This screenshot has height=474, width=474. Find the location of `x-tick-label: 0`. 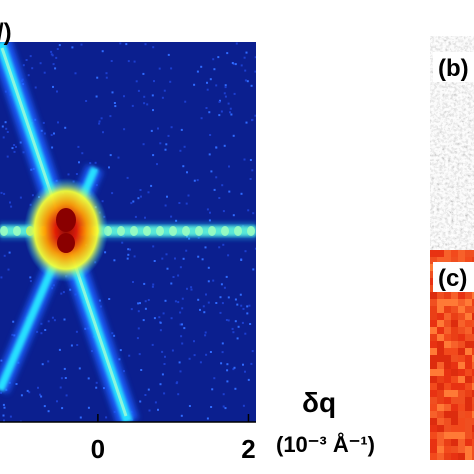

x-tick-label: 0 is located at coordinates (98, 449).